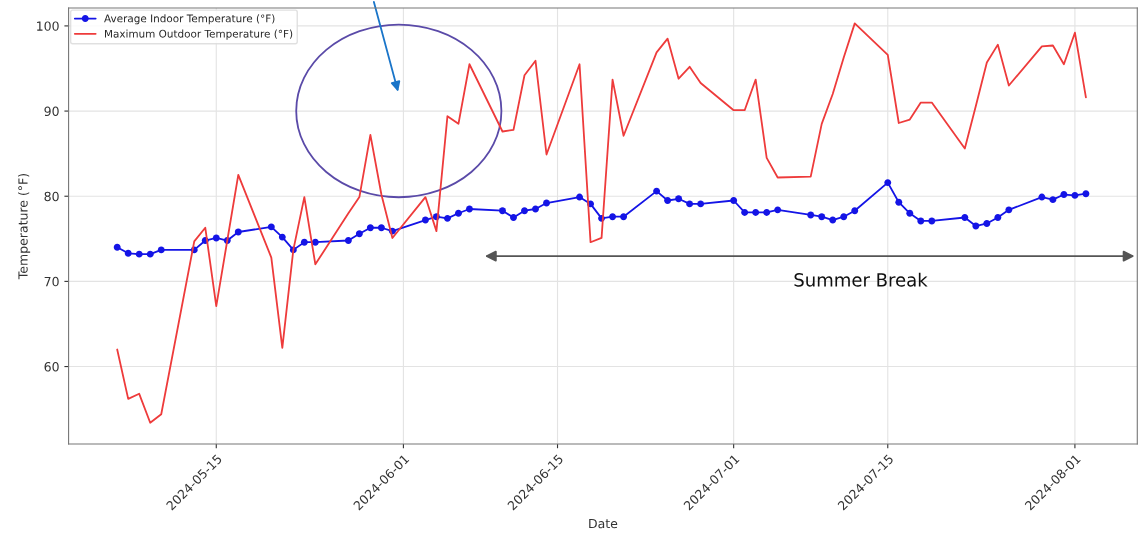 The width and height of the screenshot is (1143, 535). What do you see at coordinates (48, 26) in the screenshot?
I see `y-tick-label: 100` at bounding box center [48, 26].